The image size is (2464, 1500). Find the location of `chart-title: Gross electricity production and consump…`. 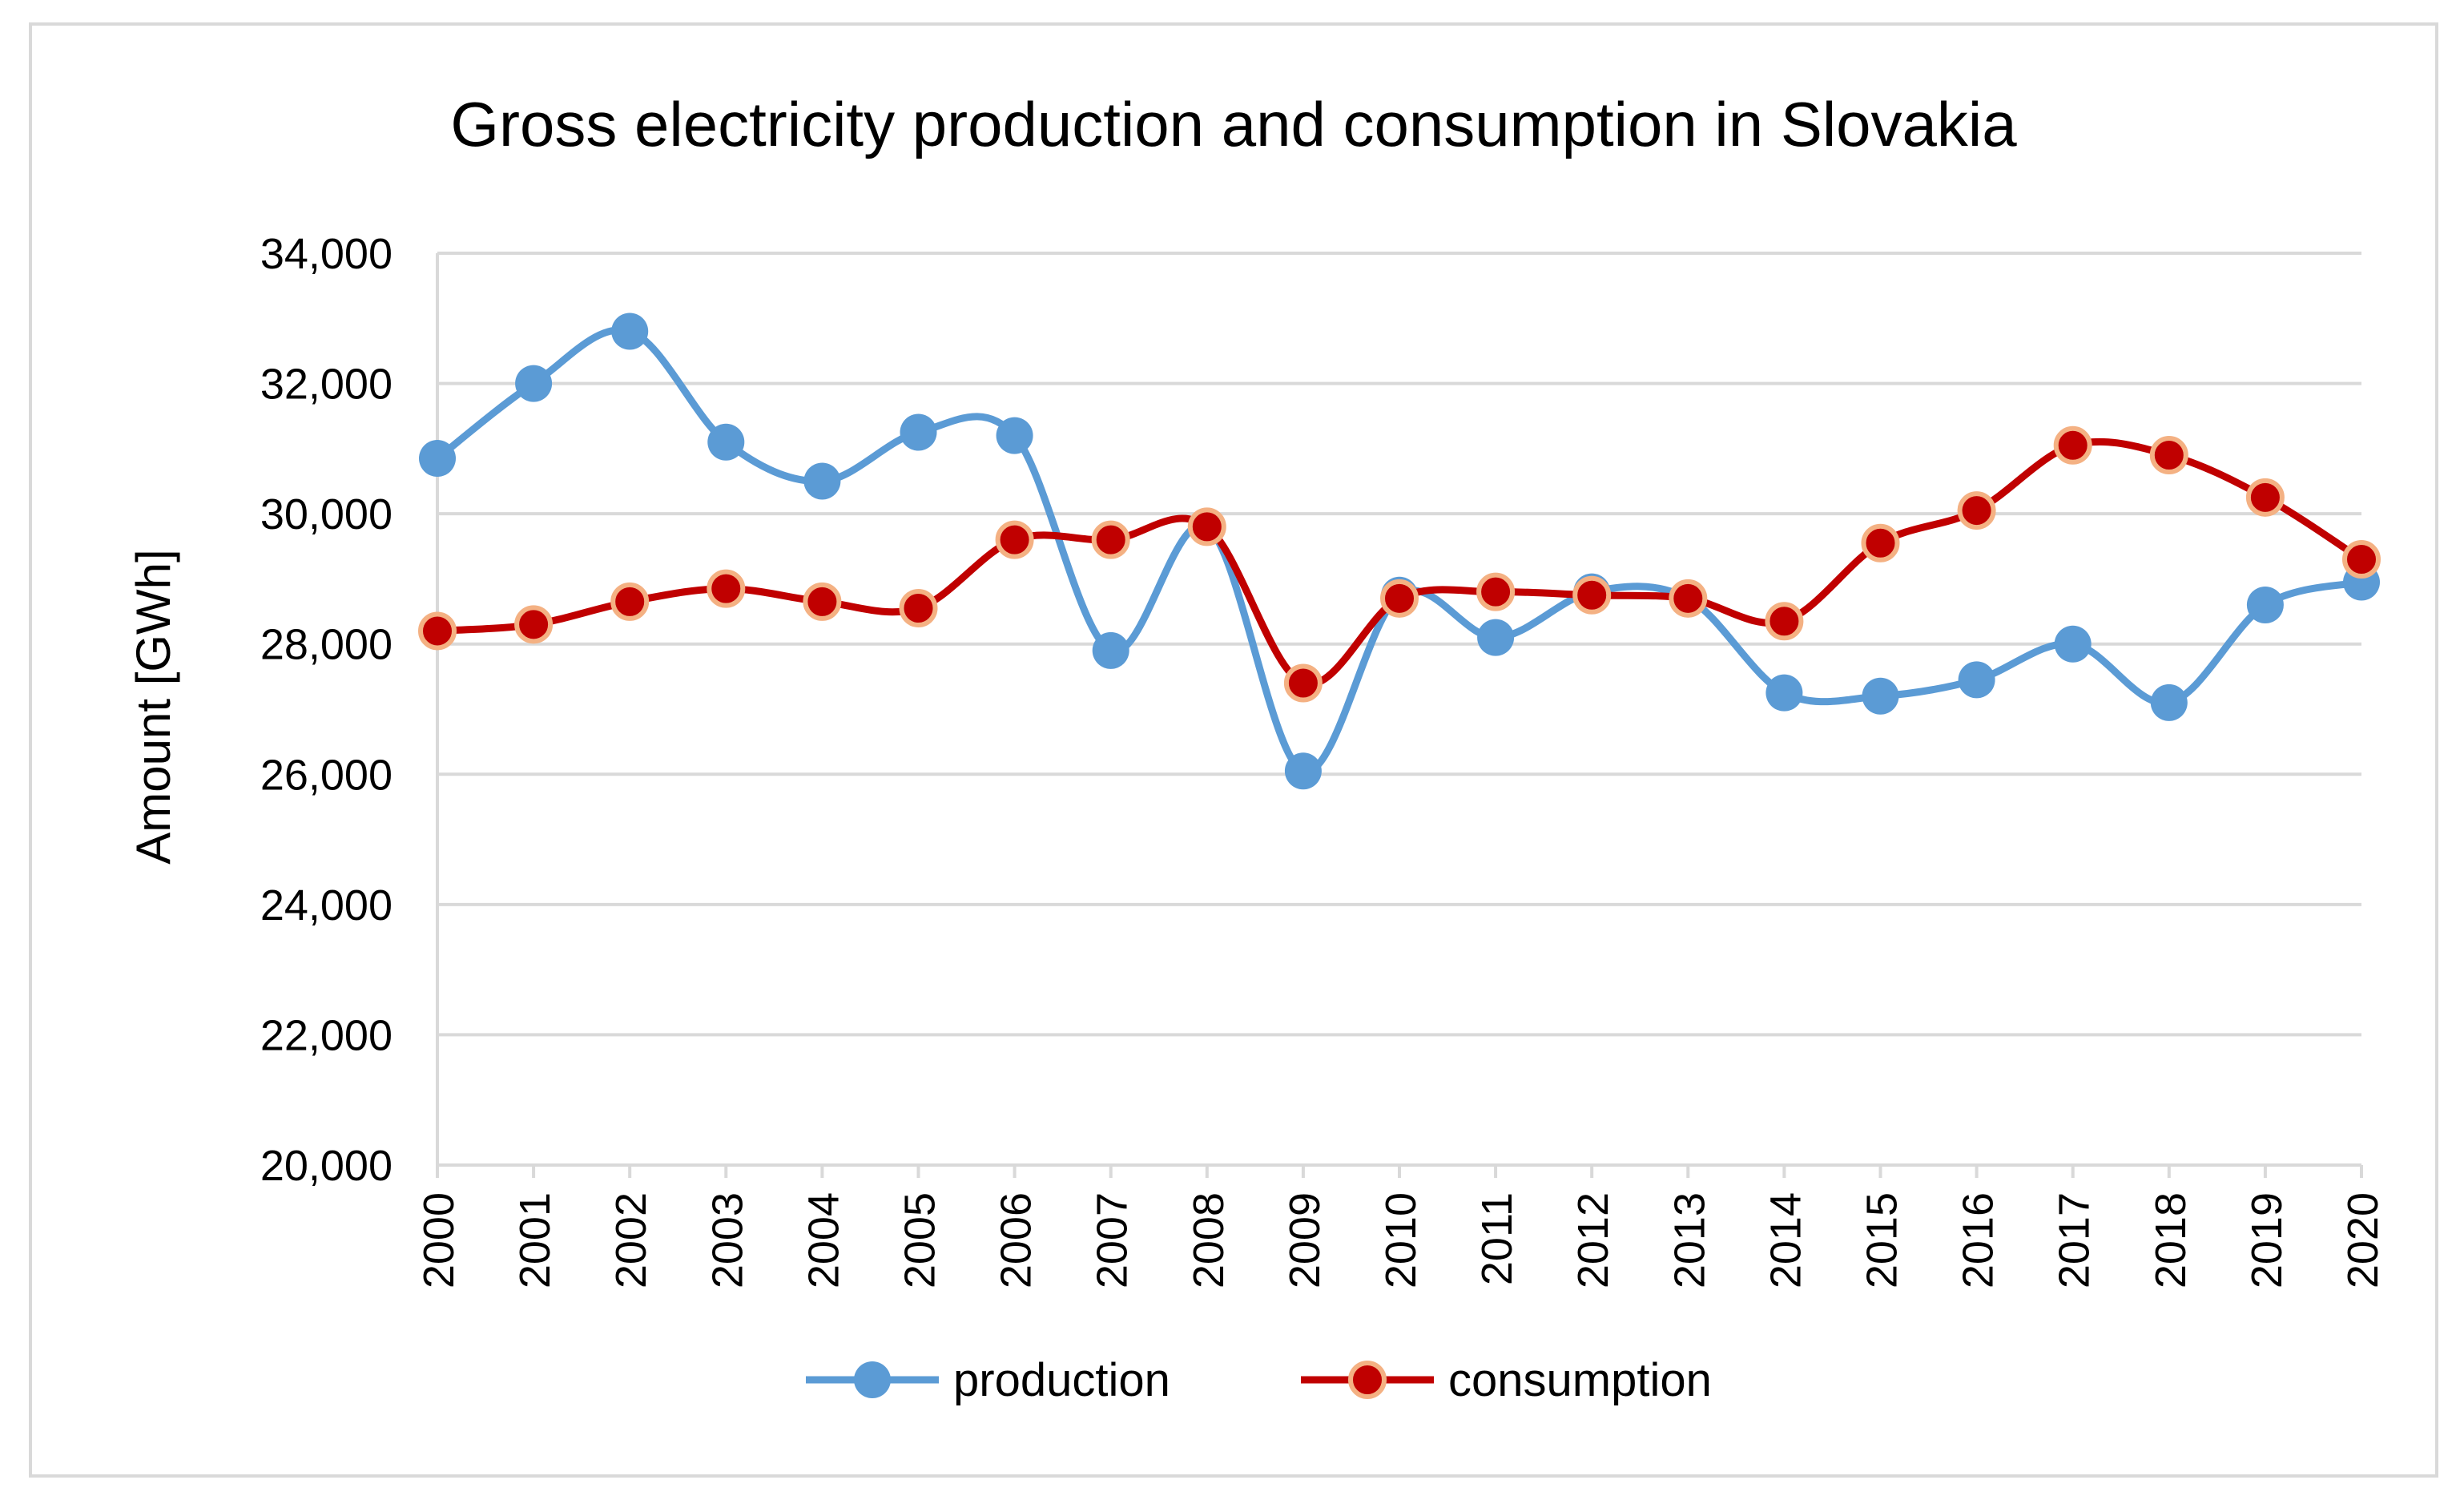

chart-title: Gross electricity production and consump… is located at coordinates (1233, 124).